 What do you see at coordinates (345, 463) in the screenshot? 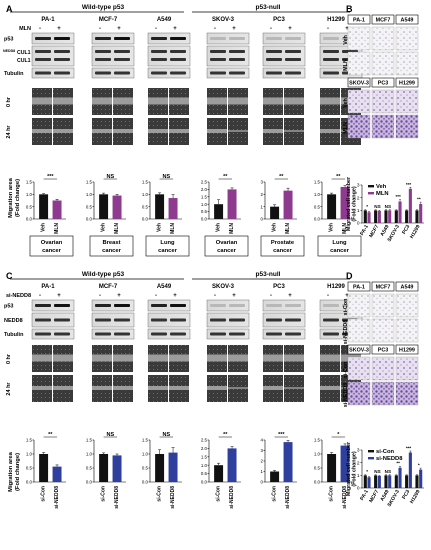
I see `bar-H1299-si-NEDD8` at bounding box center [345, 463].